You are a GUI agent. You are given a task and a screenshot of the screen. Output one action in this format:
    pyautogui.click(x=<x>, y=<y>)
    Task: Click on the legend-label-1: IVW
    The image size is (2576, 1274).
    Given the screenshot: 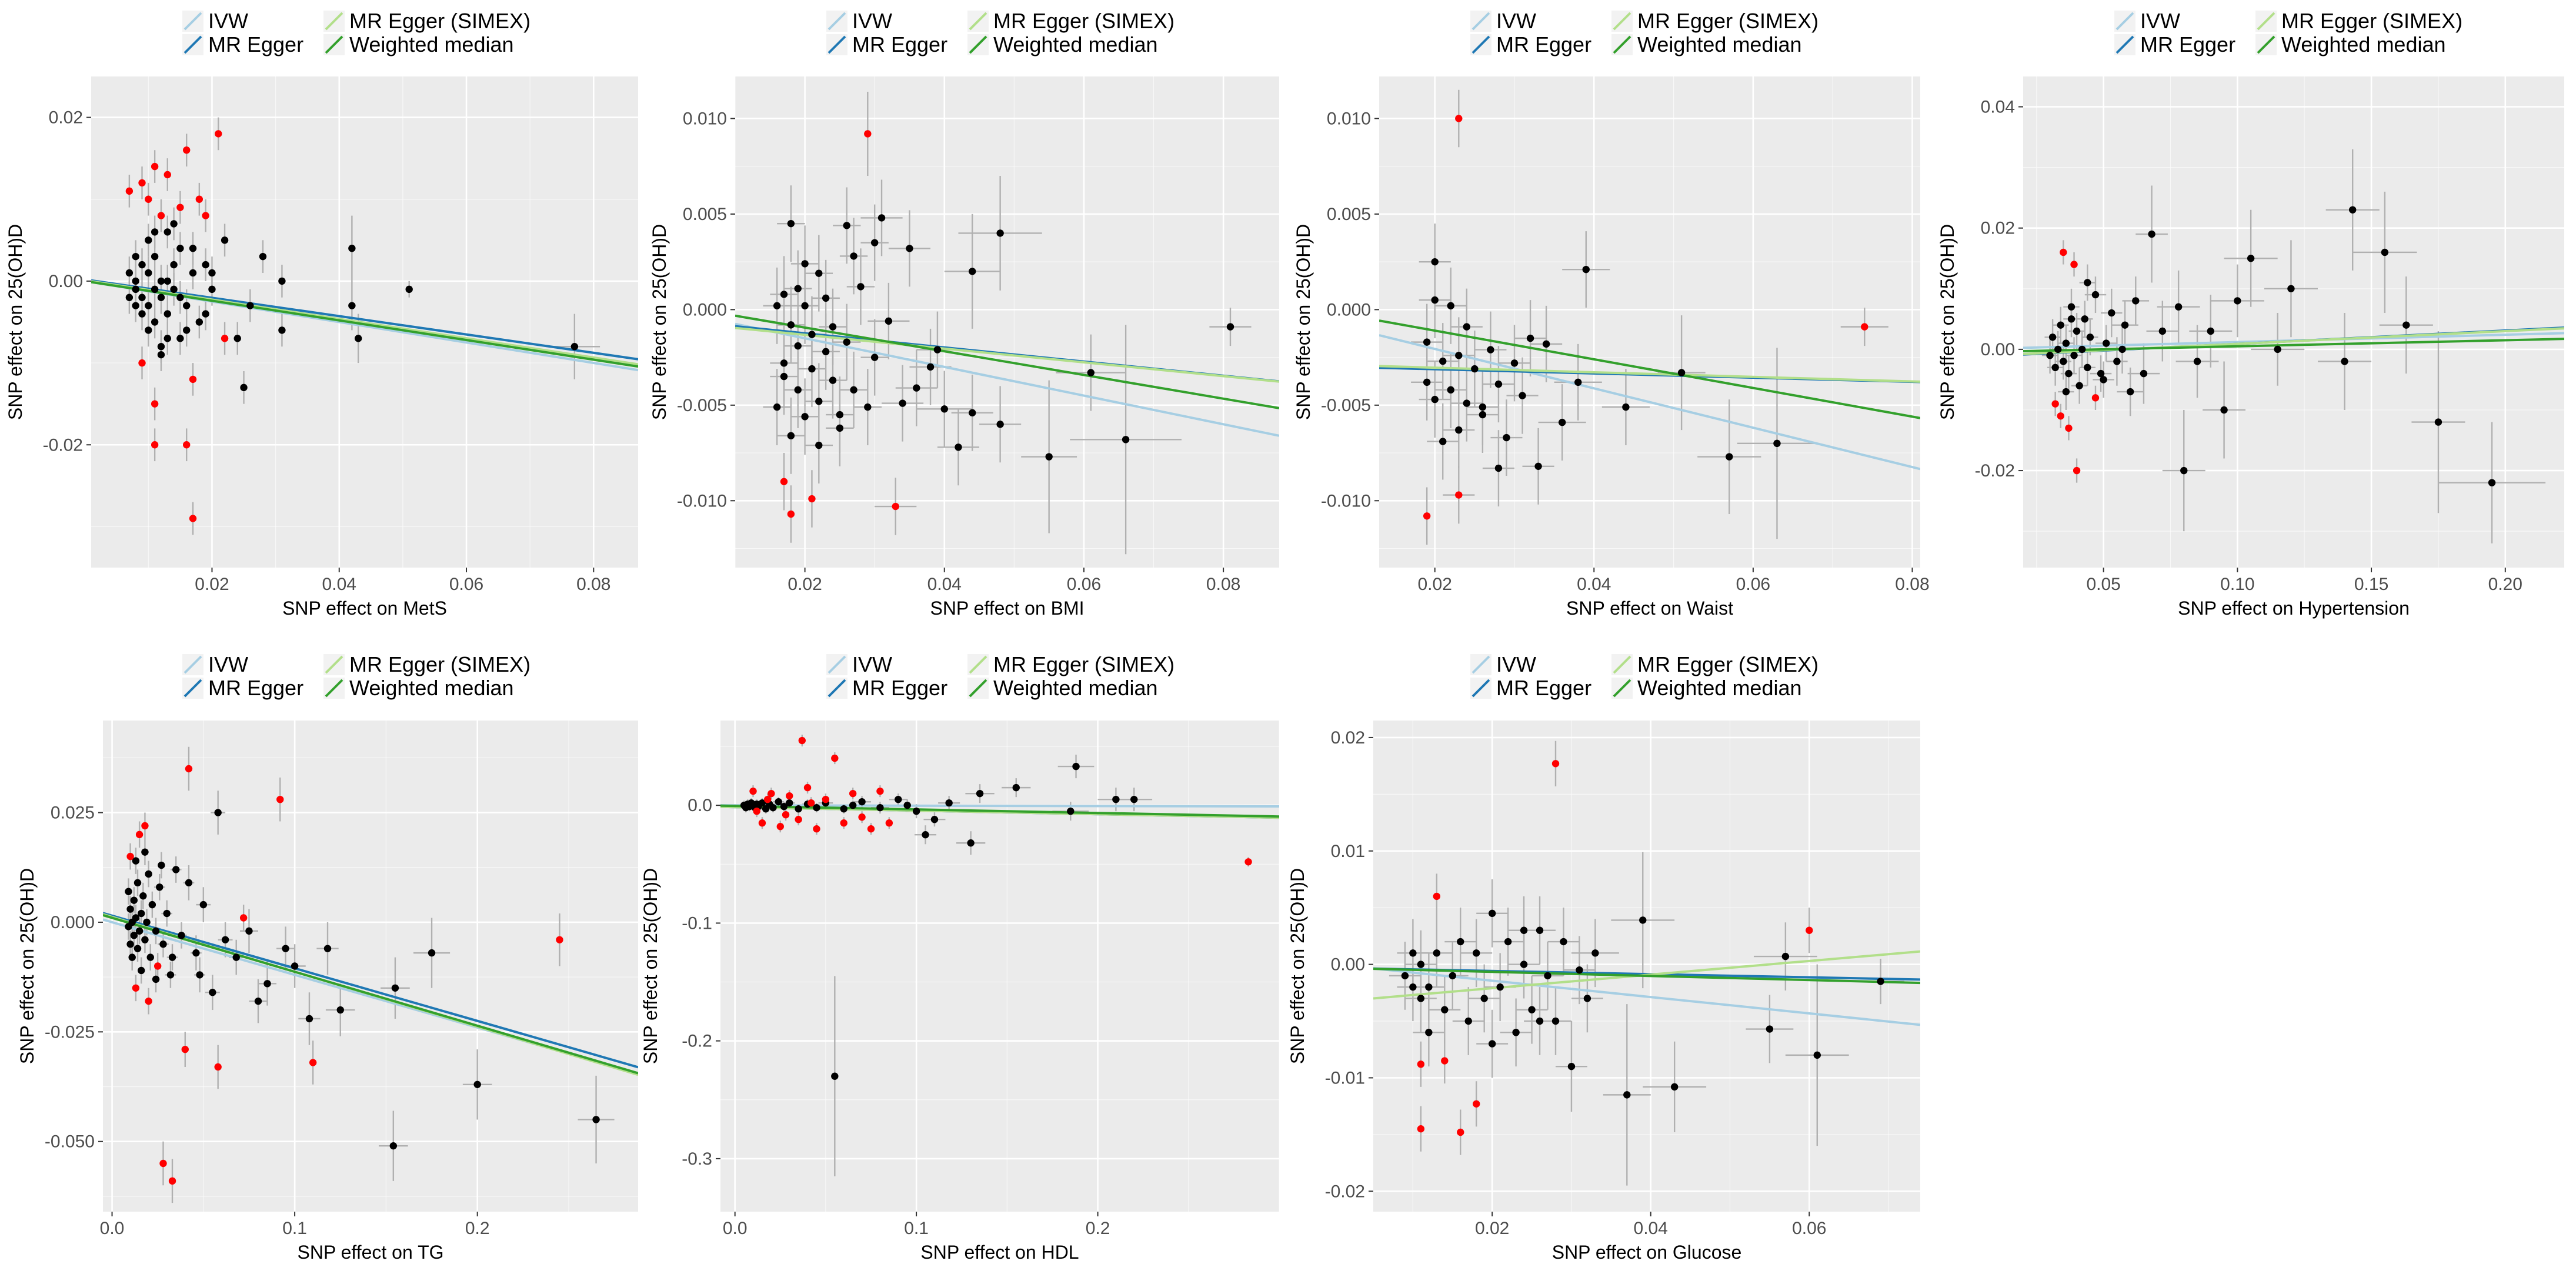 What is the action you would take?
    pyautogui.click(x=1516, y=664)
    